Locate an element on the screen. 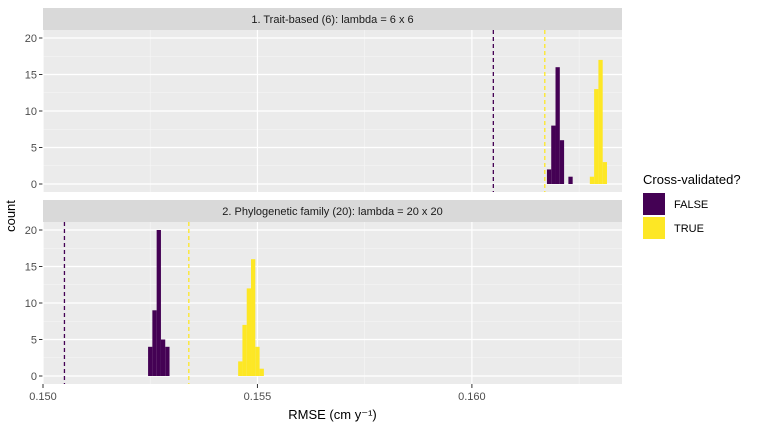  facet-strip-label: 1. Trait-based (6): lambda = 6 x 6 is located at coordinates (332, 20).